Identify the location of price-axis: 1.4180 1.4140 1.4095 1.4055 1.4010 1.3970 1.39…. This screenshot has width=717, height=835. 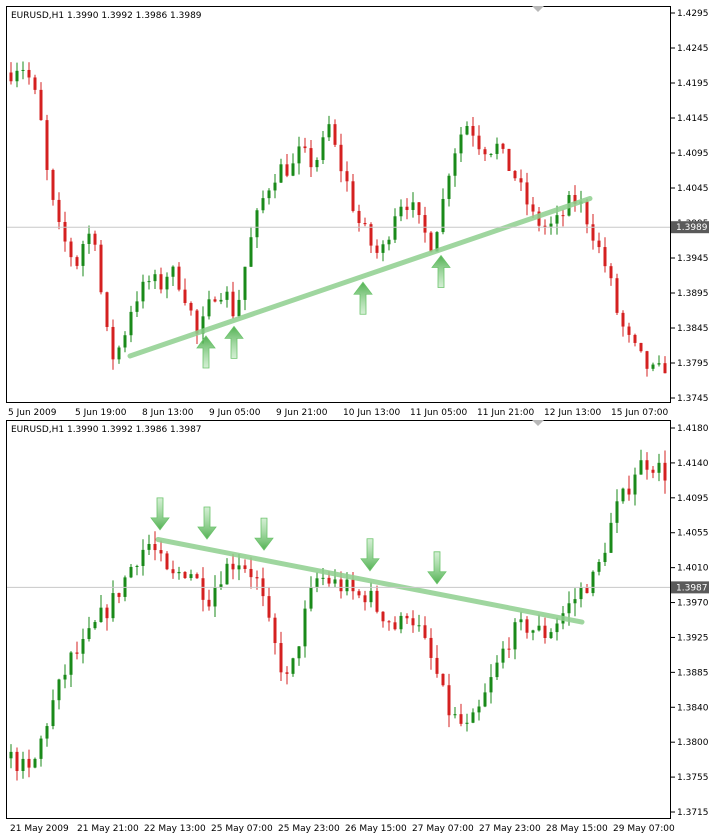
(690, 621).